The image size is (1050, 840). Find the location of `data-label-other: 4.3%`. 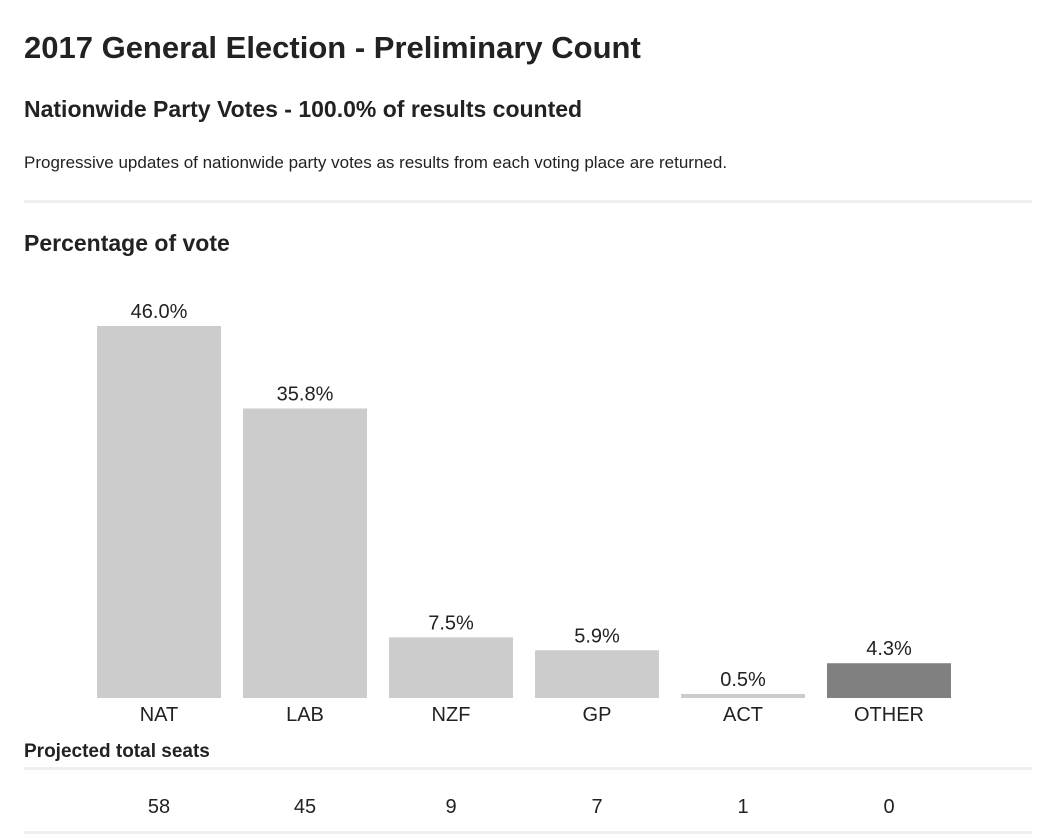

data-label-other: 4.3% is located at coordinates (889, 649).